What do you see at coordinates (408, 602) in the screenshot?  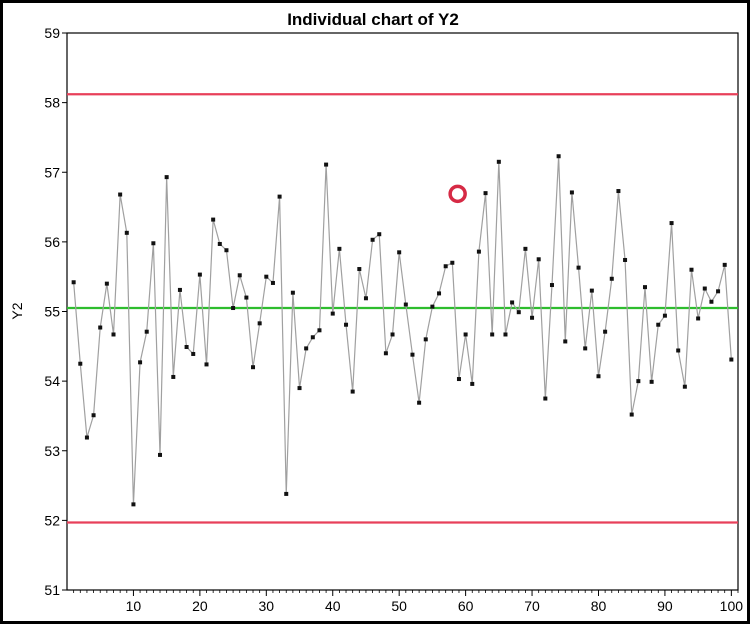 I see `x-axis: 10 20 30 40 50 60 70 80 90 100` at bounding box center [408, 602].